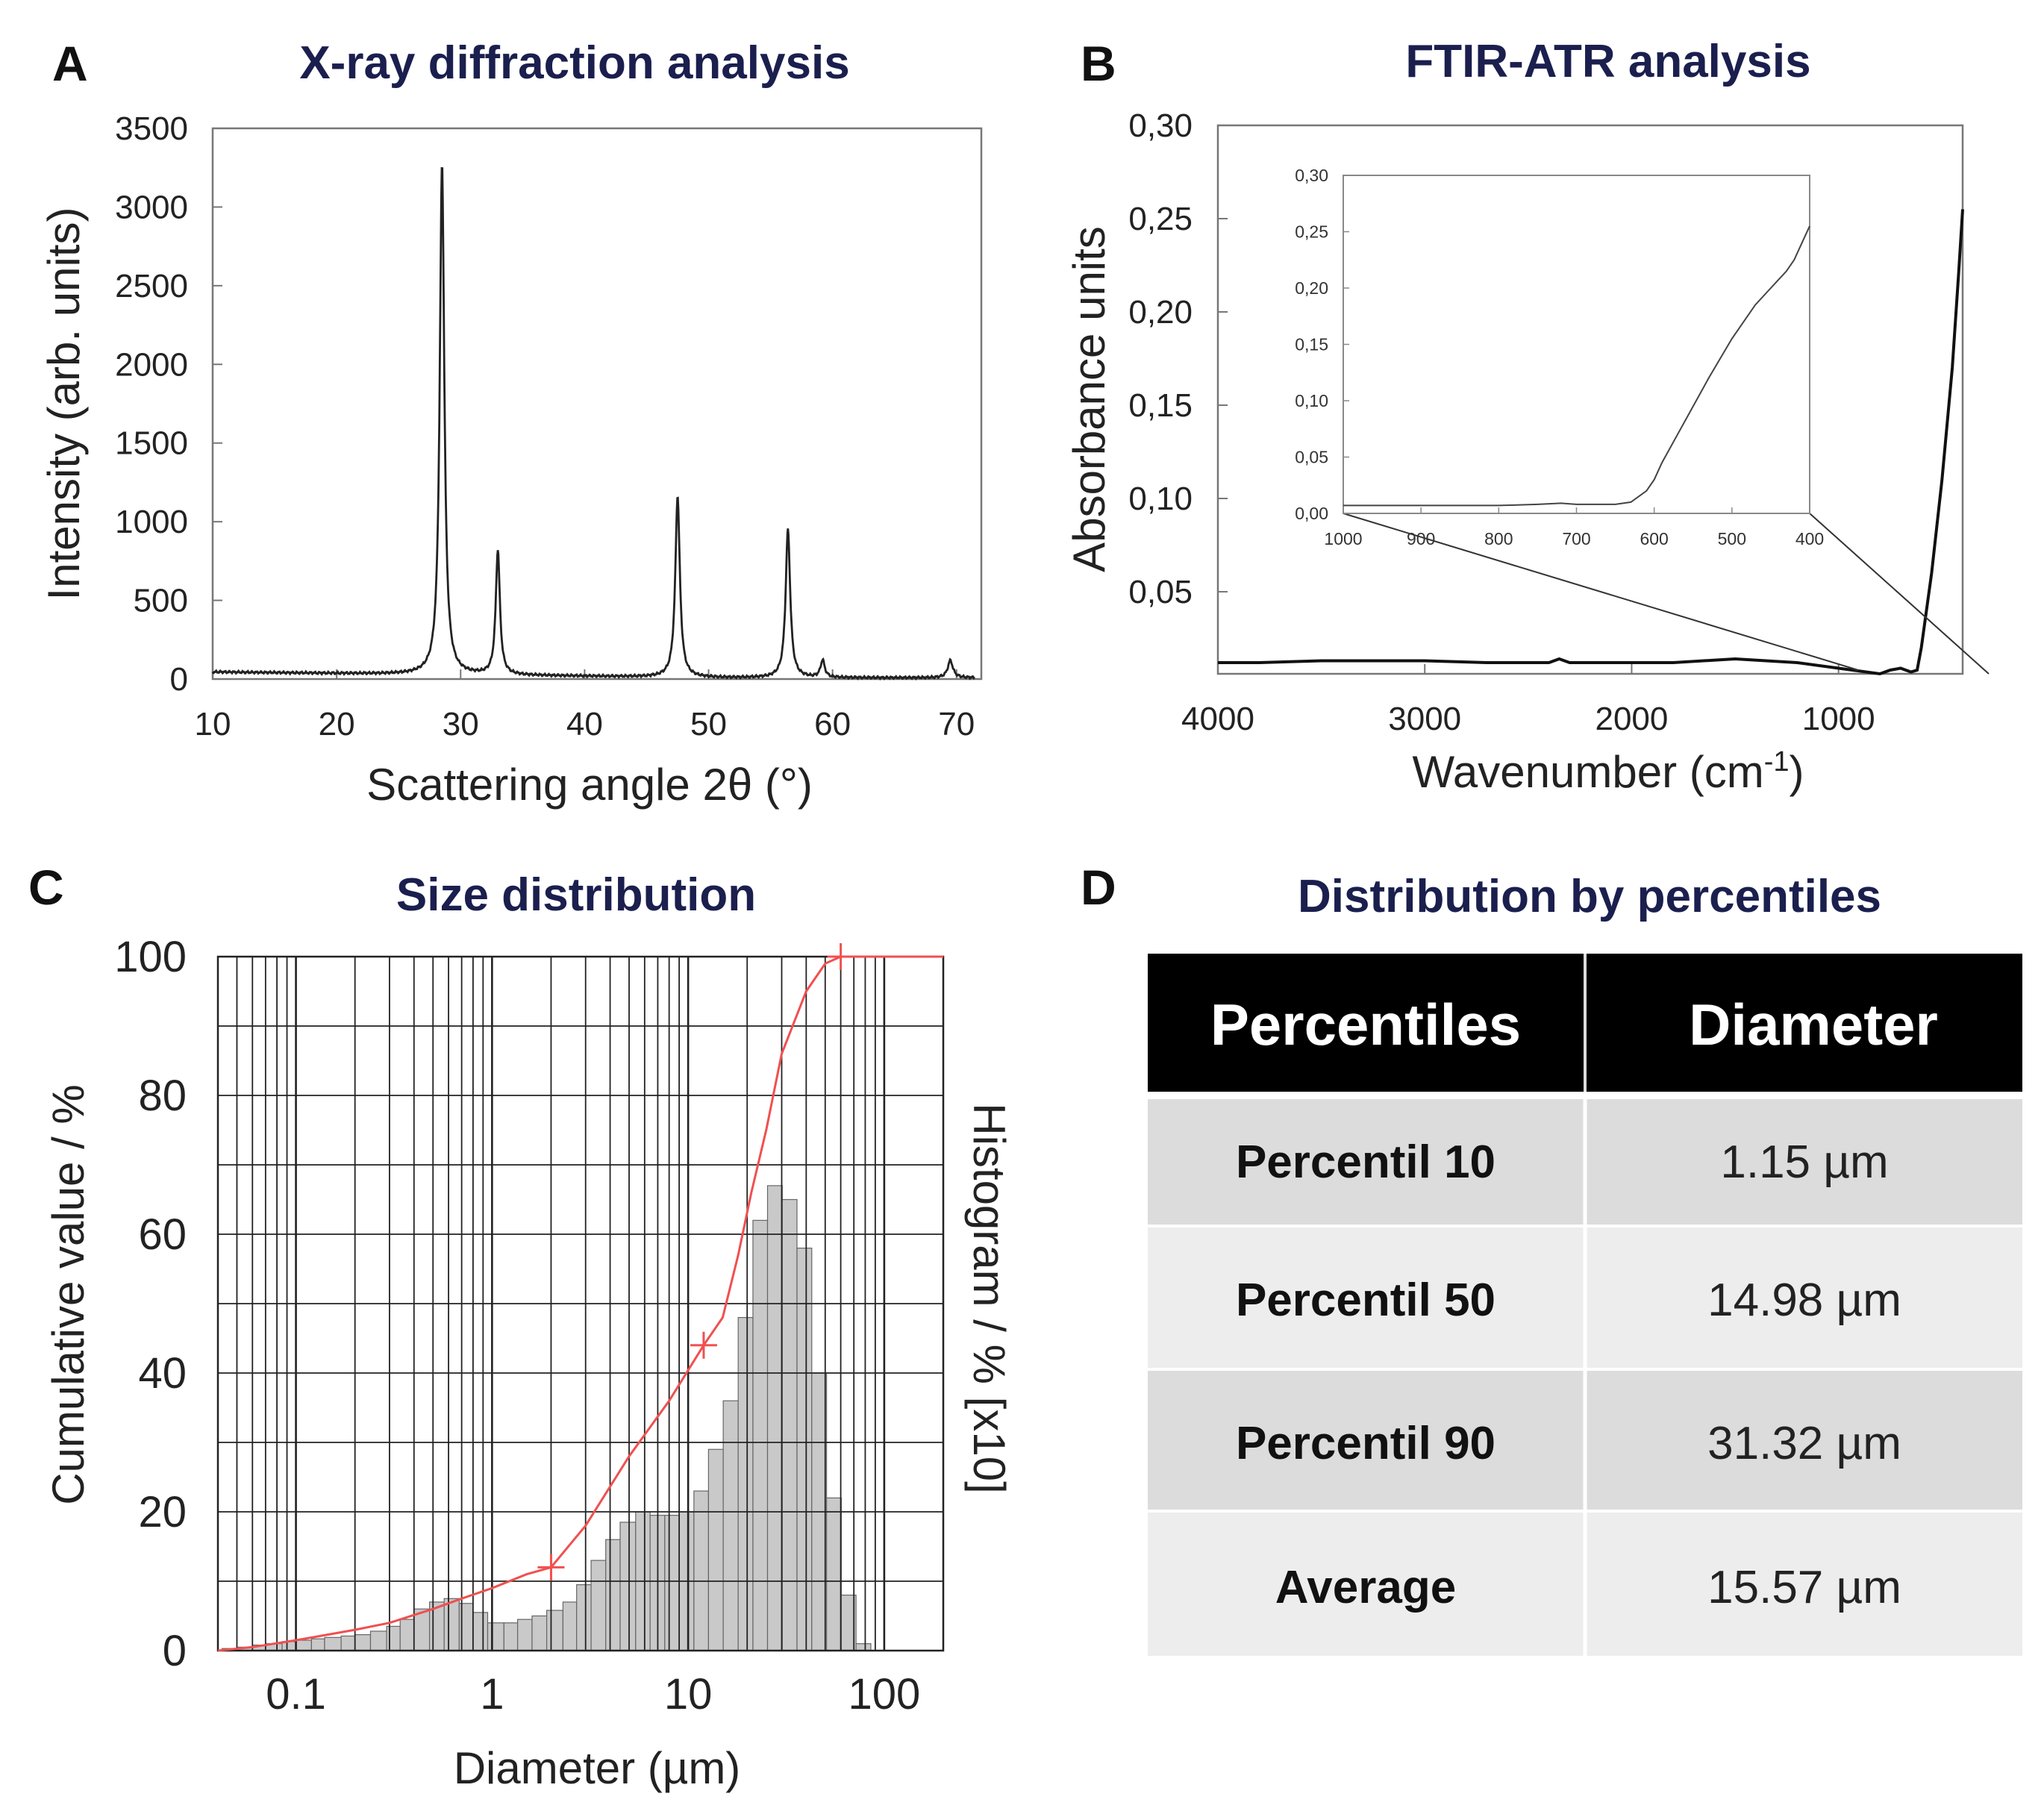  I want to click on y-tick-label: 2000, so click(151, 364).